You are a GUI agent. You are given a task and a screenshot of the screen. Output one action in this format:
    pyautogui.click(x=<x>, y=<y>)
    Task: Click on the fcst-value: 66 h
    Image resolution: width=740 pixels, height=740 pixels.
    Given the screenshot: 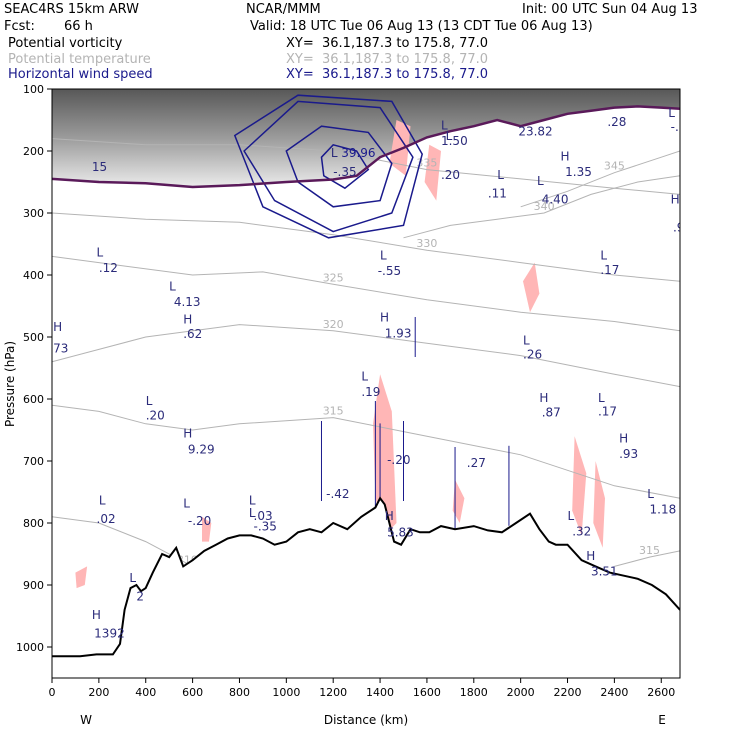 What is the action you would take?
    pyautogui.click(x=78, y=26)
    